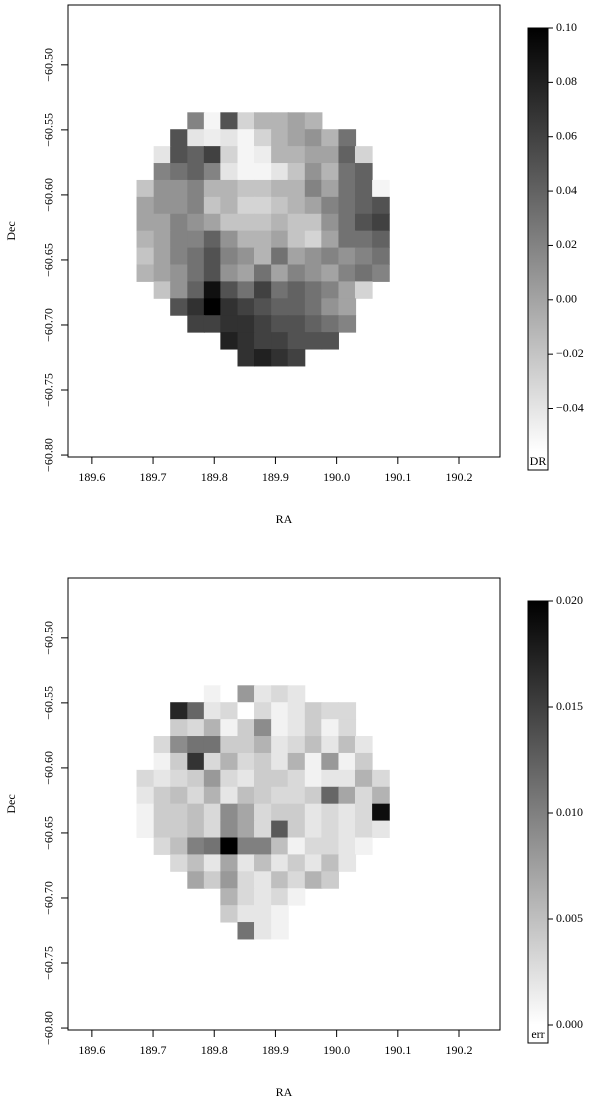  Describe the element at coordinates (336, 477) in the screenshot. I see `x-tick-label: 190.0` at that location.